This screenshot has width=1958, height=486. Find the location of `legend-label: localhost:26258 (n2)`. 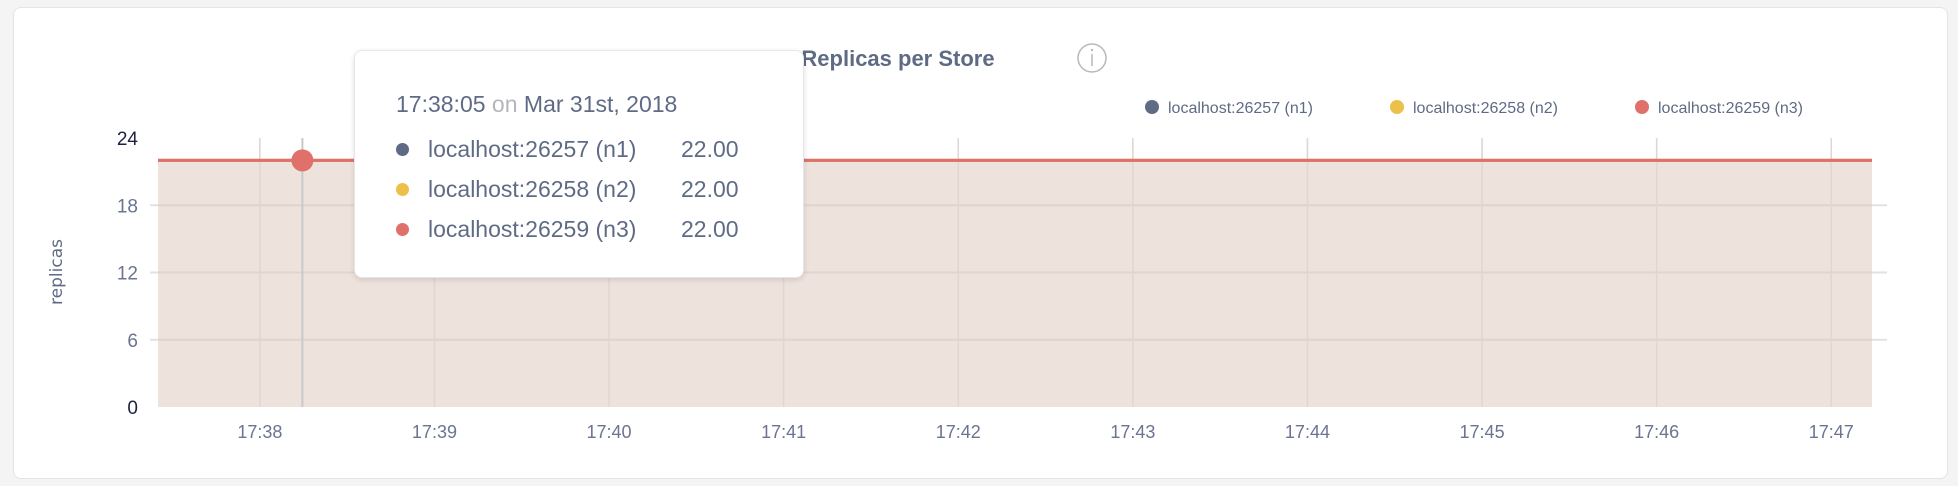

legend-label: localhost:26258 (n2) is located at coordinates (1485, 108).